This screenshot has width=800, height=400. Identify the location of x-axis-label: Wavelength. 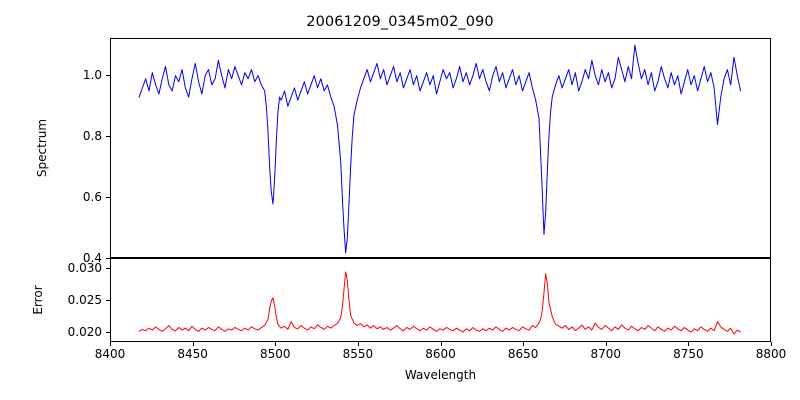
(440, 375).